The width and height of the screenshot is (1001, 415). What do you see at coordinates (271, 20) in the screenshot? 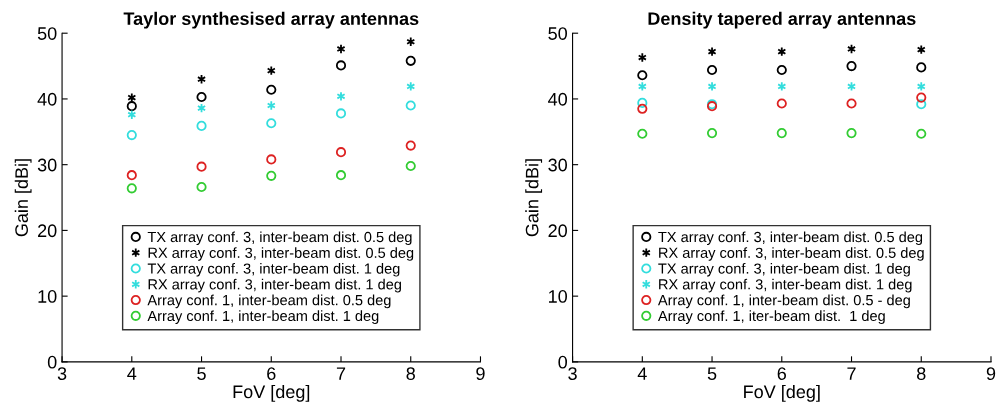
I see `chart-title: Taylor synthesised array antennas` at bounding box center [271, 20].